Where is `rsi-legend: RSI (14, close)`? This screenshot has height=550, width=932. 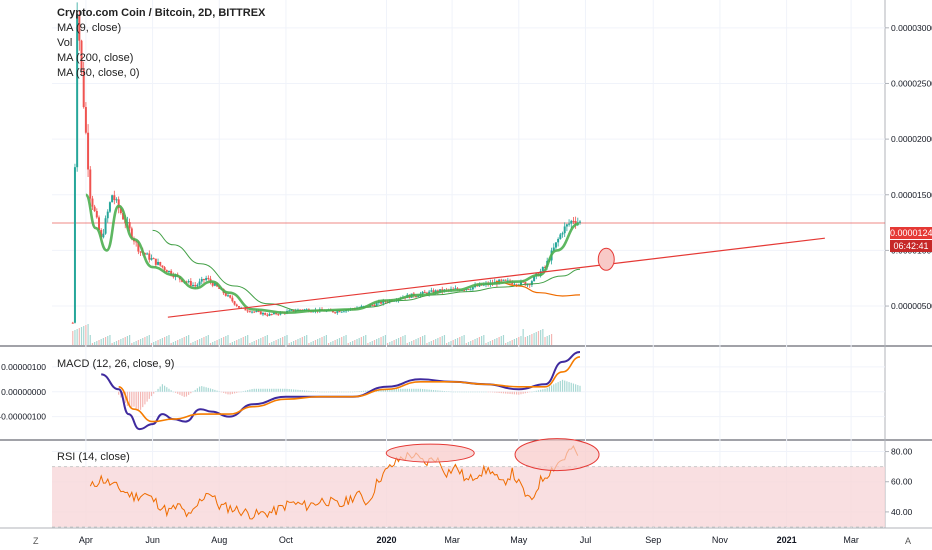
rsi-legend: RSI (14, close) is located at coordinates (93, 457).